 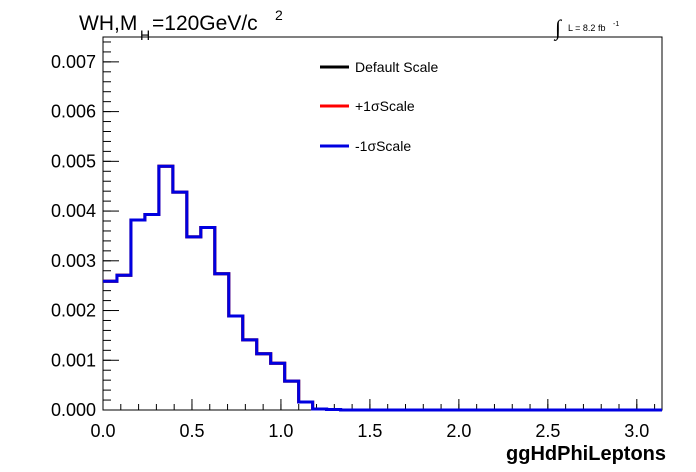 What do you see at coordinates (369, 431) in the screenshot?
I see `x-tick-label: 1.5` at bounding box center [369, 431].